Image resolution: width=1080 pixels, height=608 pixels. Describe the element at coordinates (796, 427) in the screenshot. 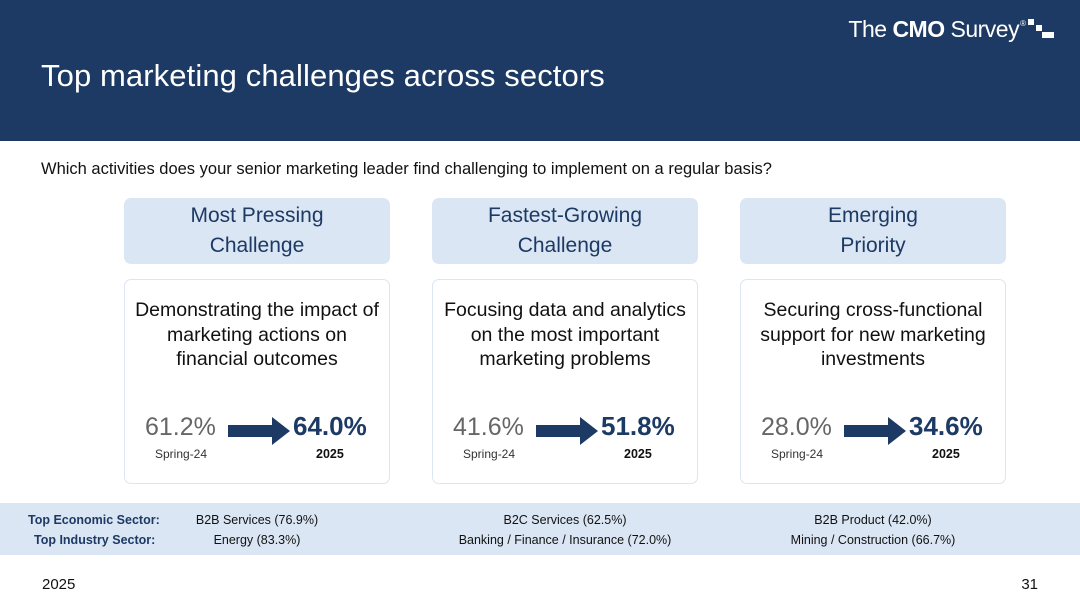

I see `previous-value: 28.0%` at that location.